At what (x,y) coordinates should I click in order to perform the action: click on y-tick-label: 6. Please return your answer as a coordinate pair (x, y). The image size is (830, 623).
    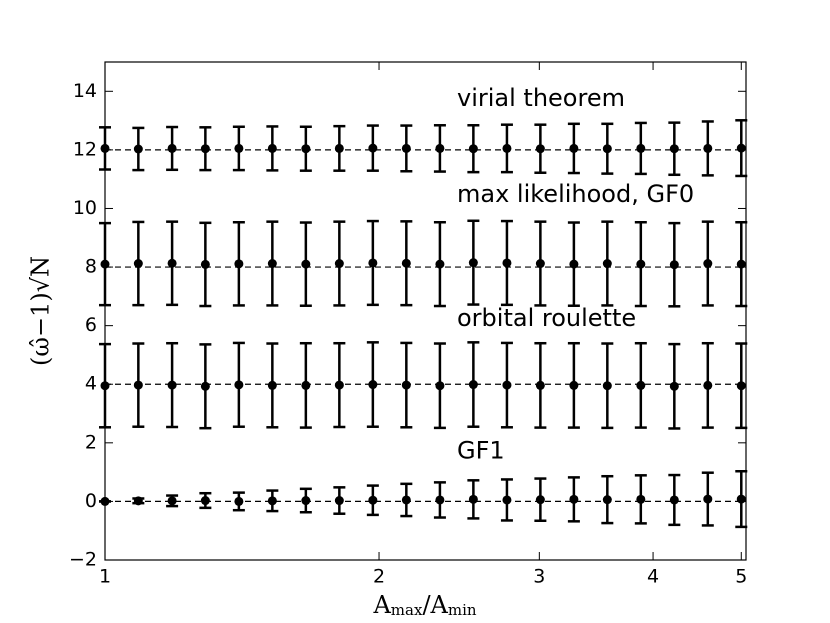
    Looking at the image, I should click on (91, 325).